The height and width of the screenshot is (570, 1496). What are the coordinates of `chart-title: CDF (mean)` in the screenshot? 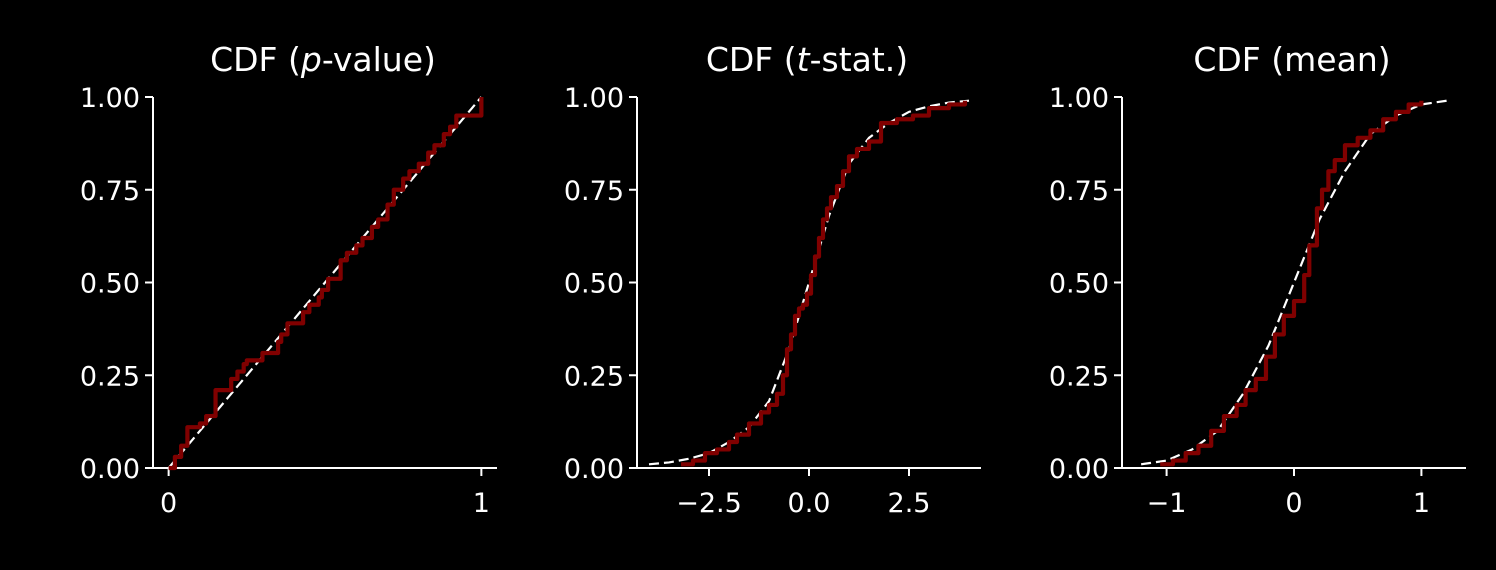 It's located at (1291, 59).